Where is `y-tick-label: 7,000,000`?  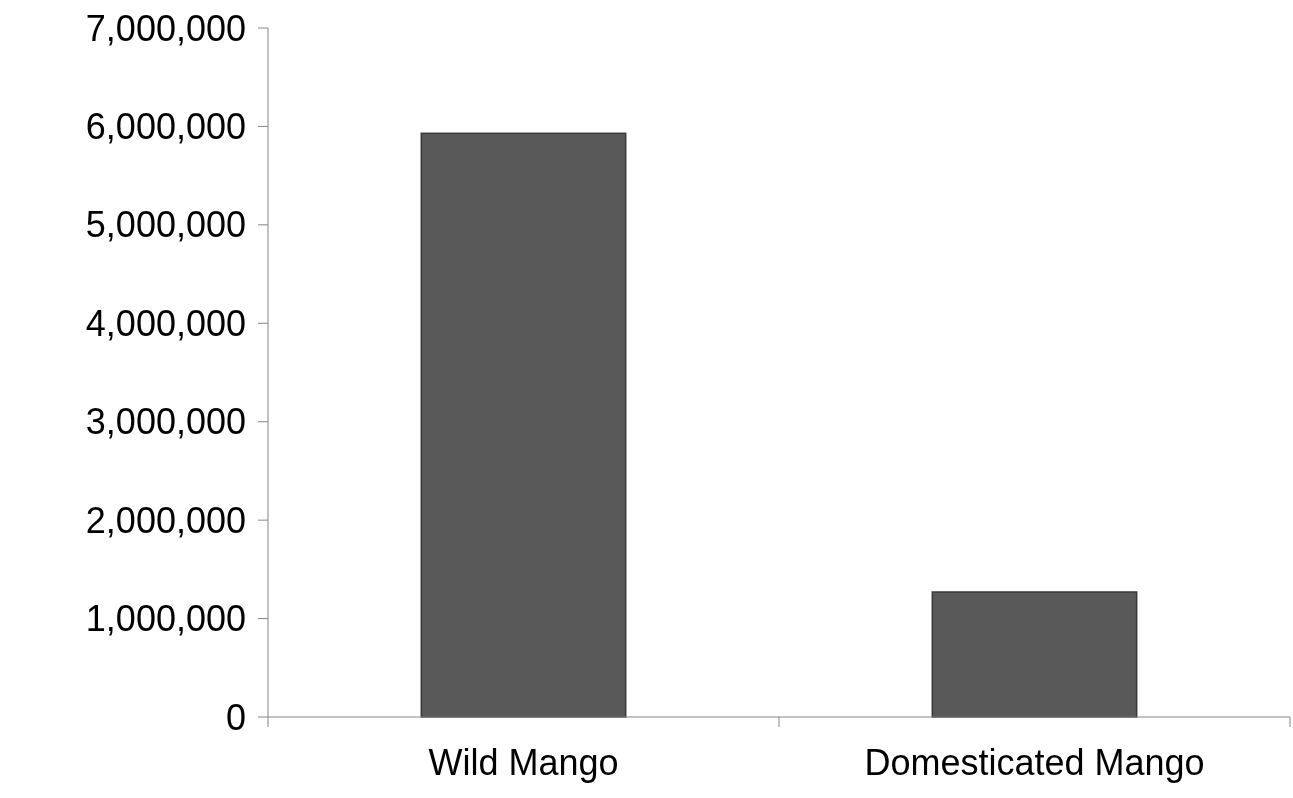
y-tick-label: 7,000,000 is located at coordinates (165, 28).